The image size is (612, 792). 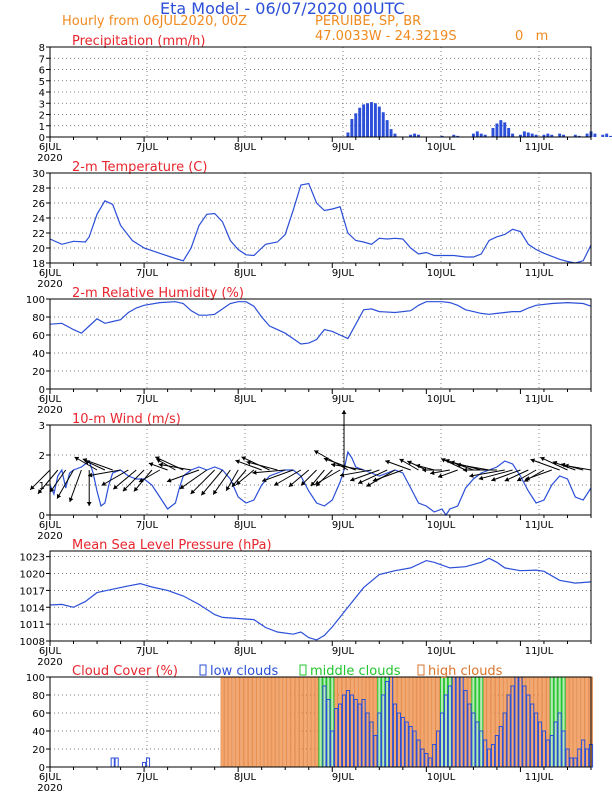 What do you see at coordinates (245, 777) in the screenshot?
I see `x-tick-label: 8JUL` at bounding box center [245, 777].